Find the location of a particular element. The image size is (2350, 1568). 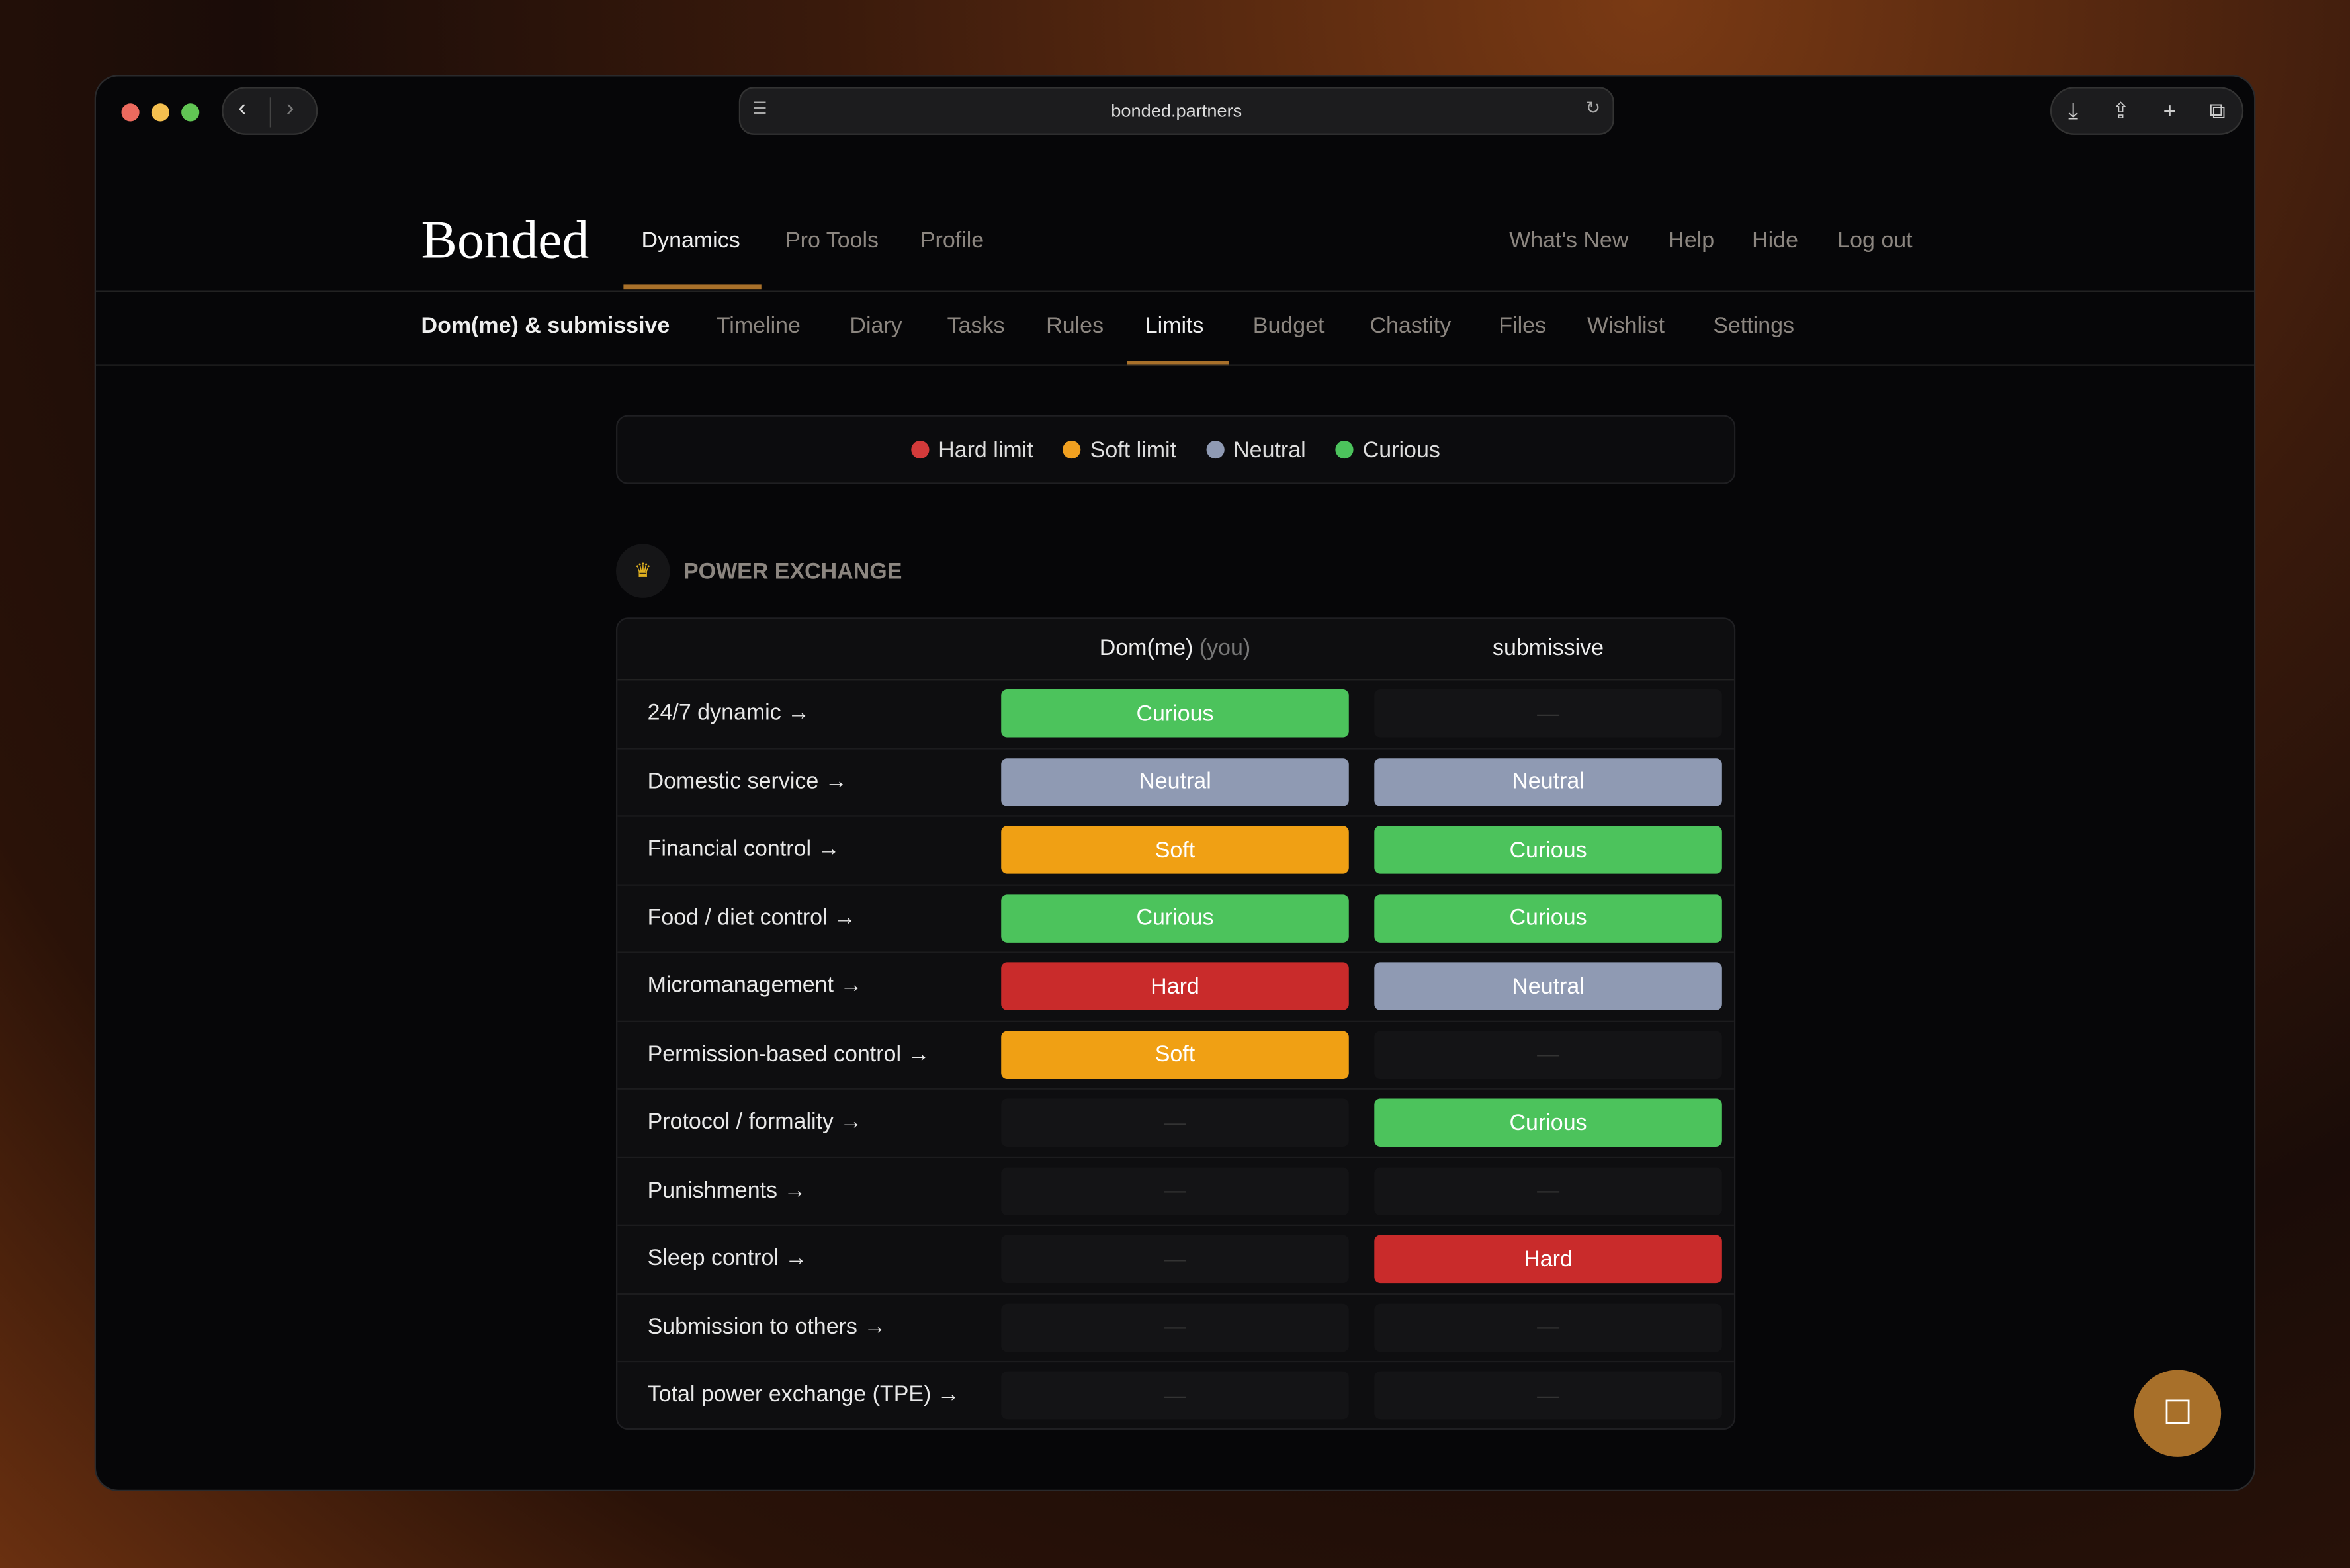

row-label: Protocol / formality → is located at coordinates (755, 1122).